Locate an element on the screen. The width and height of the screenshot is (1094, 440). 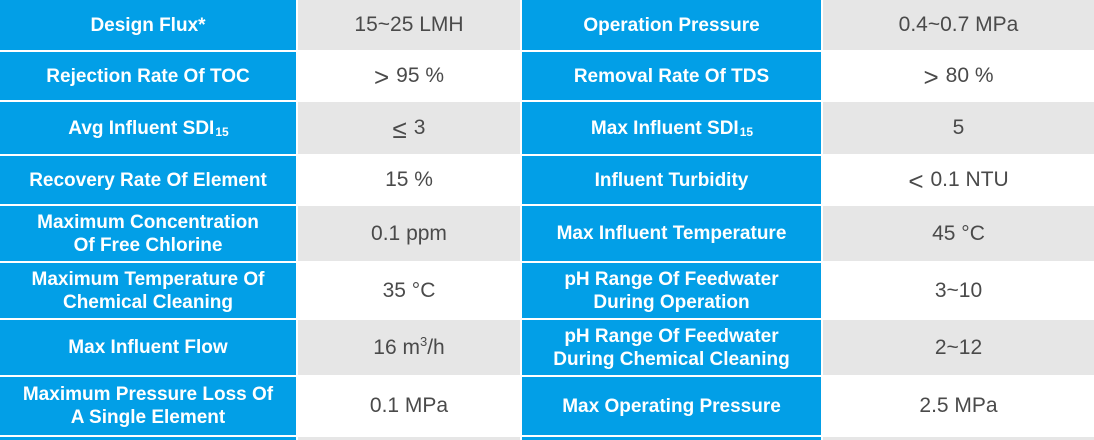
spec-value-left-row-5: 0.1 ppm is located at coordinates (409, 233).